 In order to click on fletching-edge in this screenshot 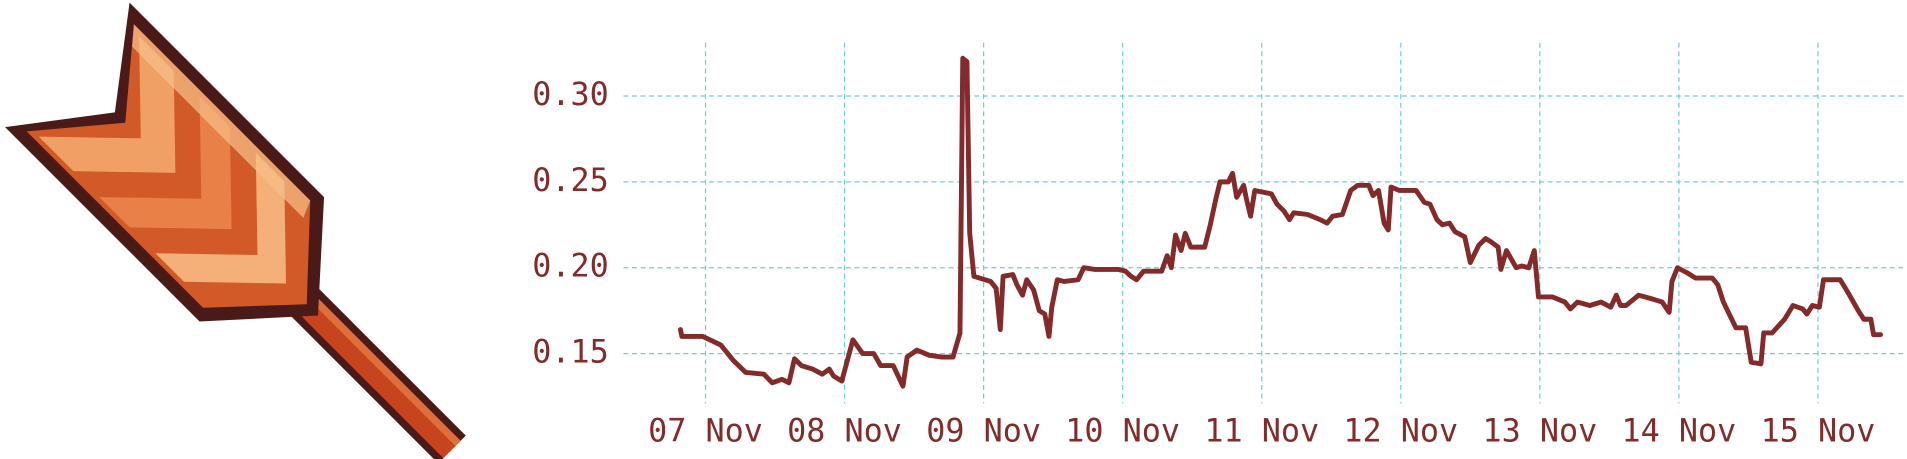, I will do `click(221, 121)`.